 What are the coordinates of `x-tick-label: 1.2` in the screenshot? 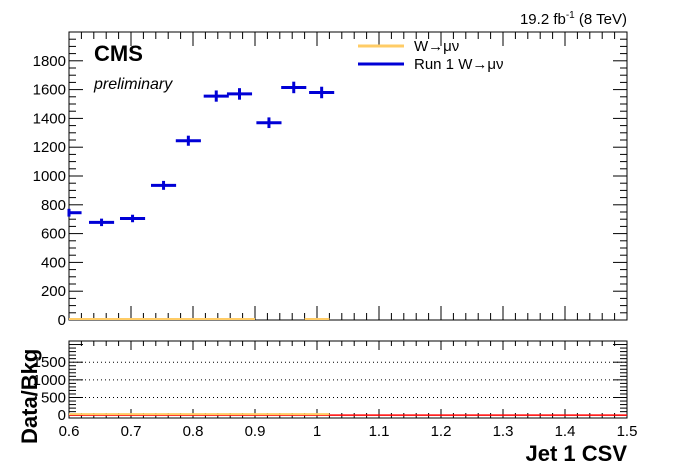 It's located at (441, 431).